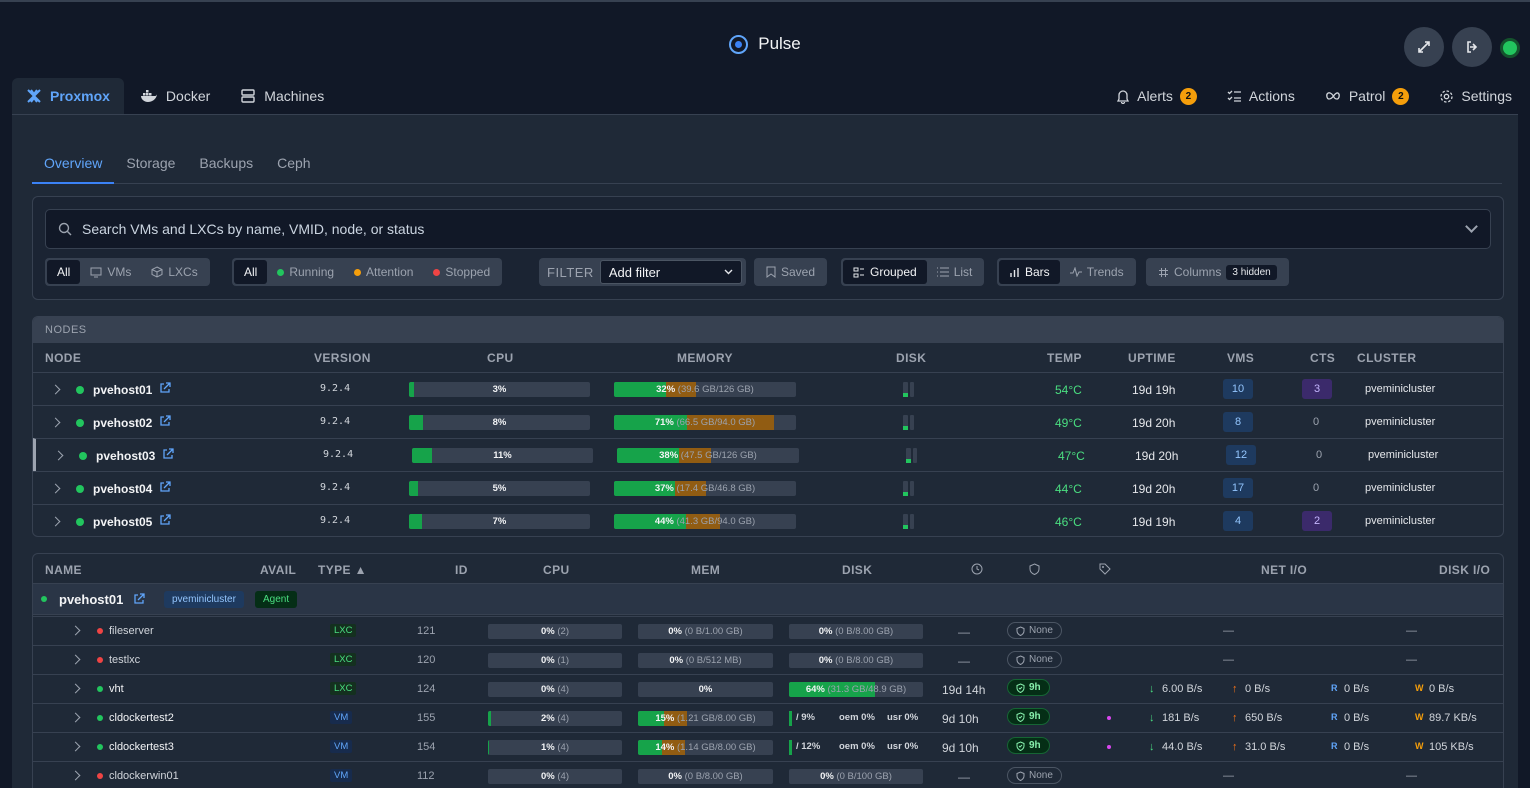  Describe the element at coordinates (1317, 521) in the screenshot. I see `node-cts-count: 2` at that location.